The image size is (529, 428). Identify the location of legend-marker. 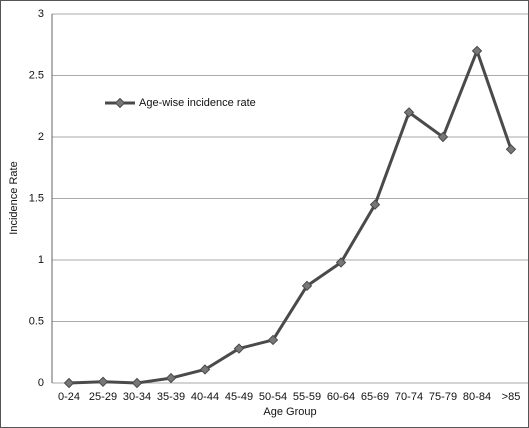
(120, 103).